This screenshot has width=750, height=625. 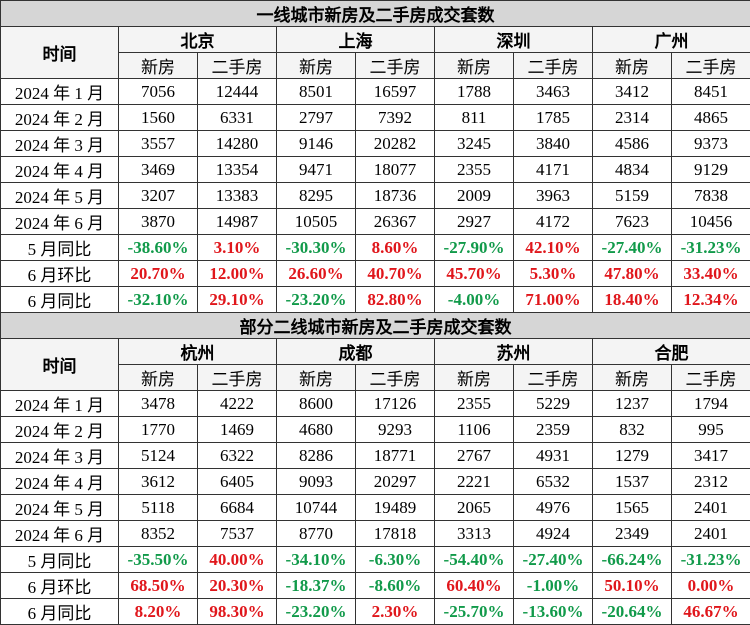 I want to click on count-cell: 4924, so click(x=553, y=534).